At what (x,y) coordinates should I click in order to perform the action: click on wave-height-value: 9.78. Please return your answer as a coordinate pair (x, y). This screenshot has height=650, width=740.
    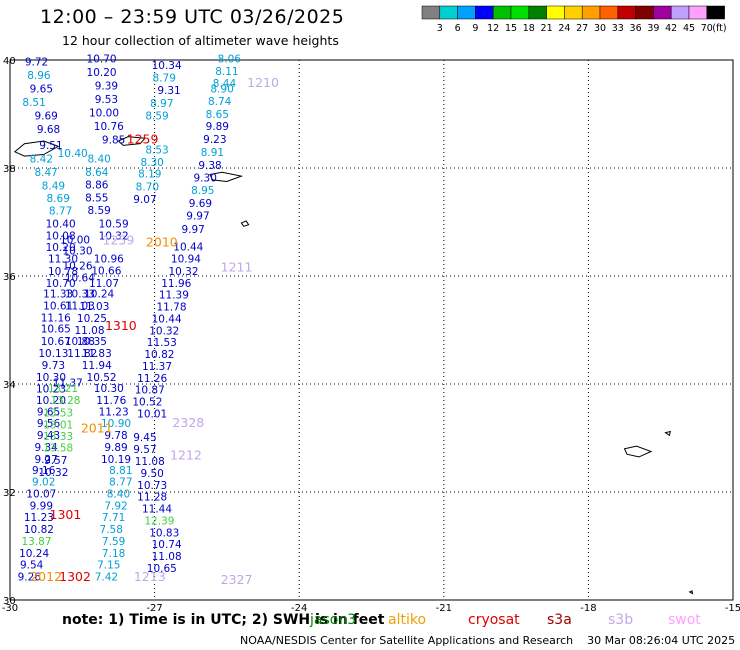
    Looking at the image, I should click on (115, 436).